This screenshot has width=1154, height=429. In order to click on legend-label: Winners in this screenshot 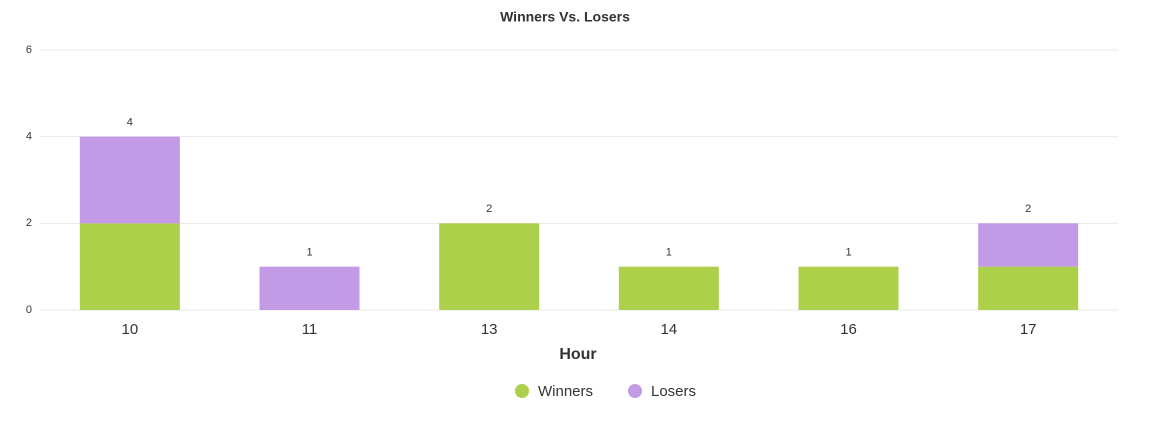, I will do `click(565, 391)`.